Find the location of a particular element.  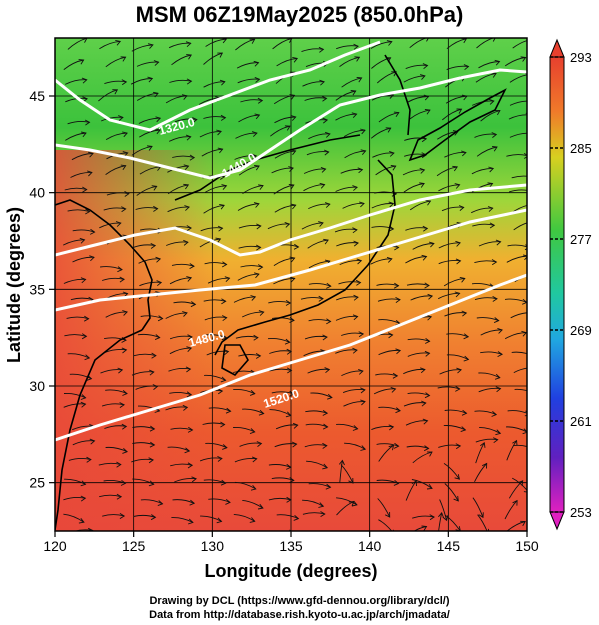

x-tick-label: 125 is located at coordinates (134, 546).